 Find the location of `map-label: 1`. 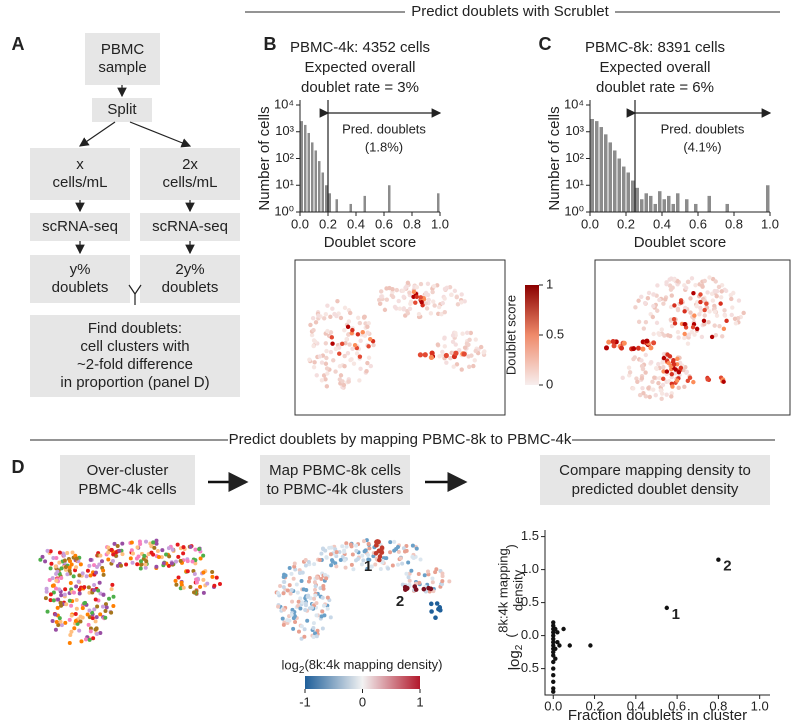

map-label: 1 is located at coordinates (368, 566).